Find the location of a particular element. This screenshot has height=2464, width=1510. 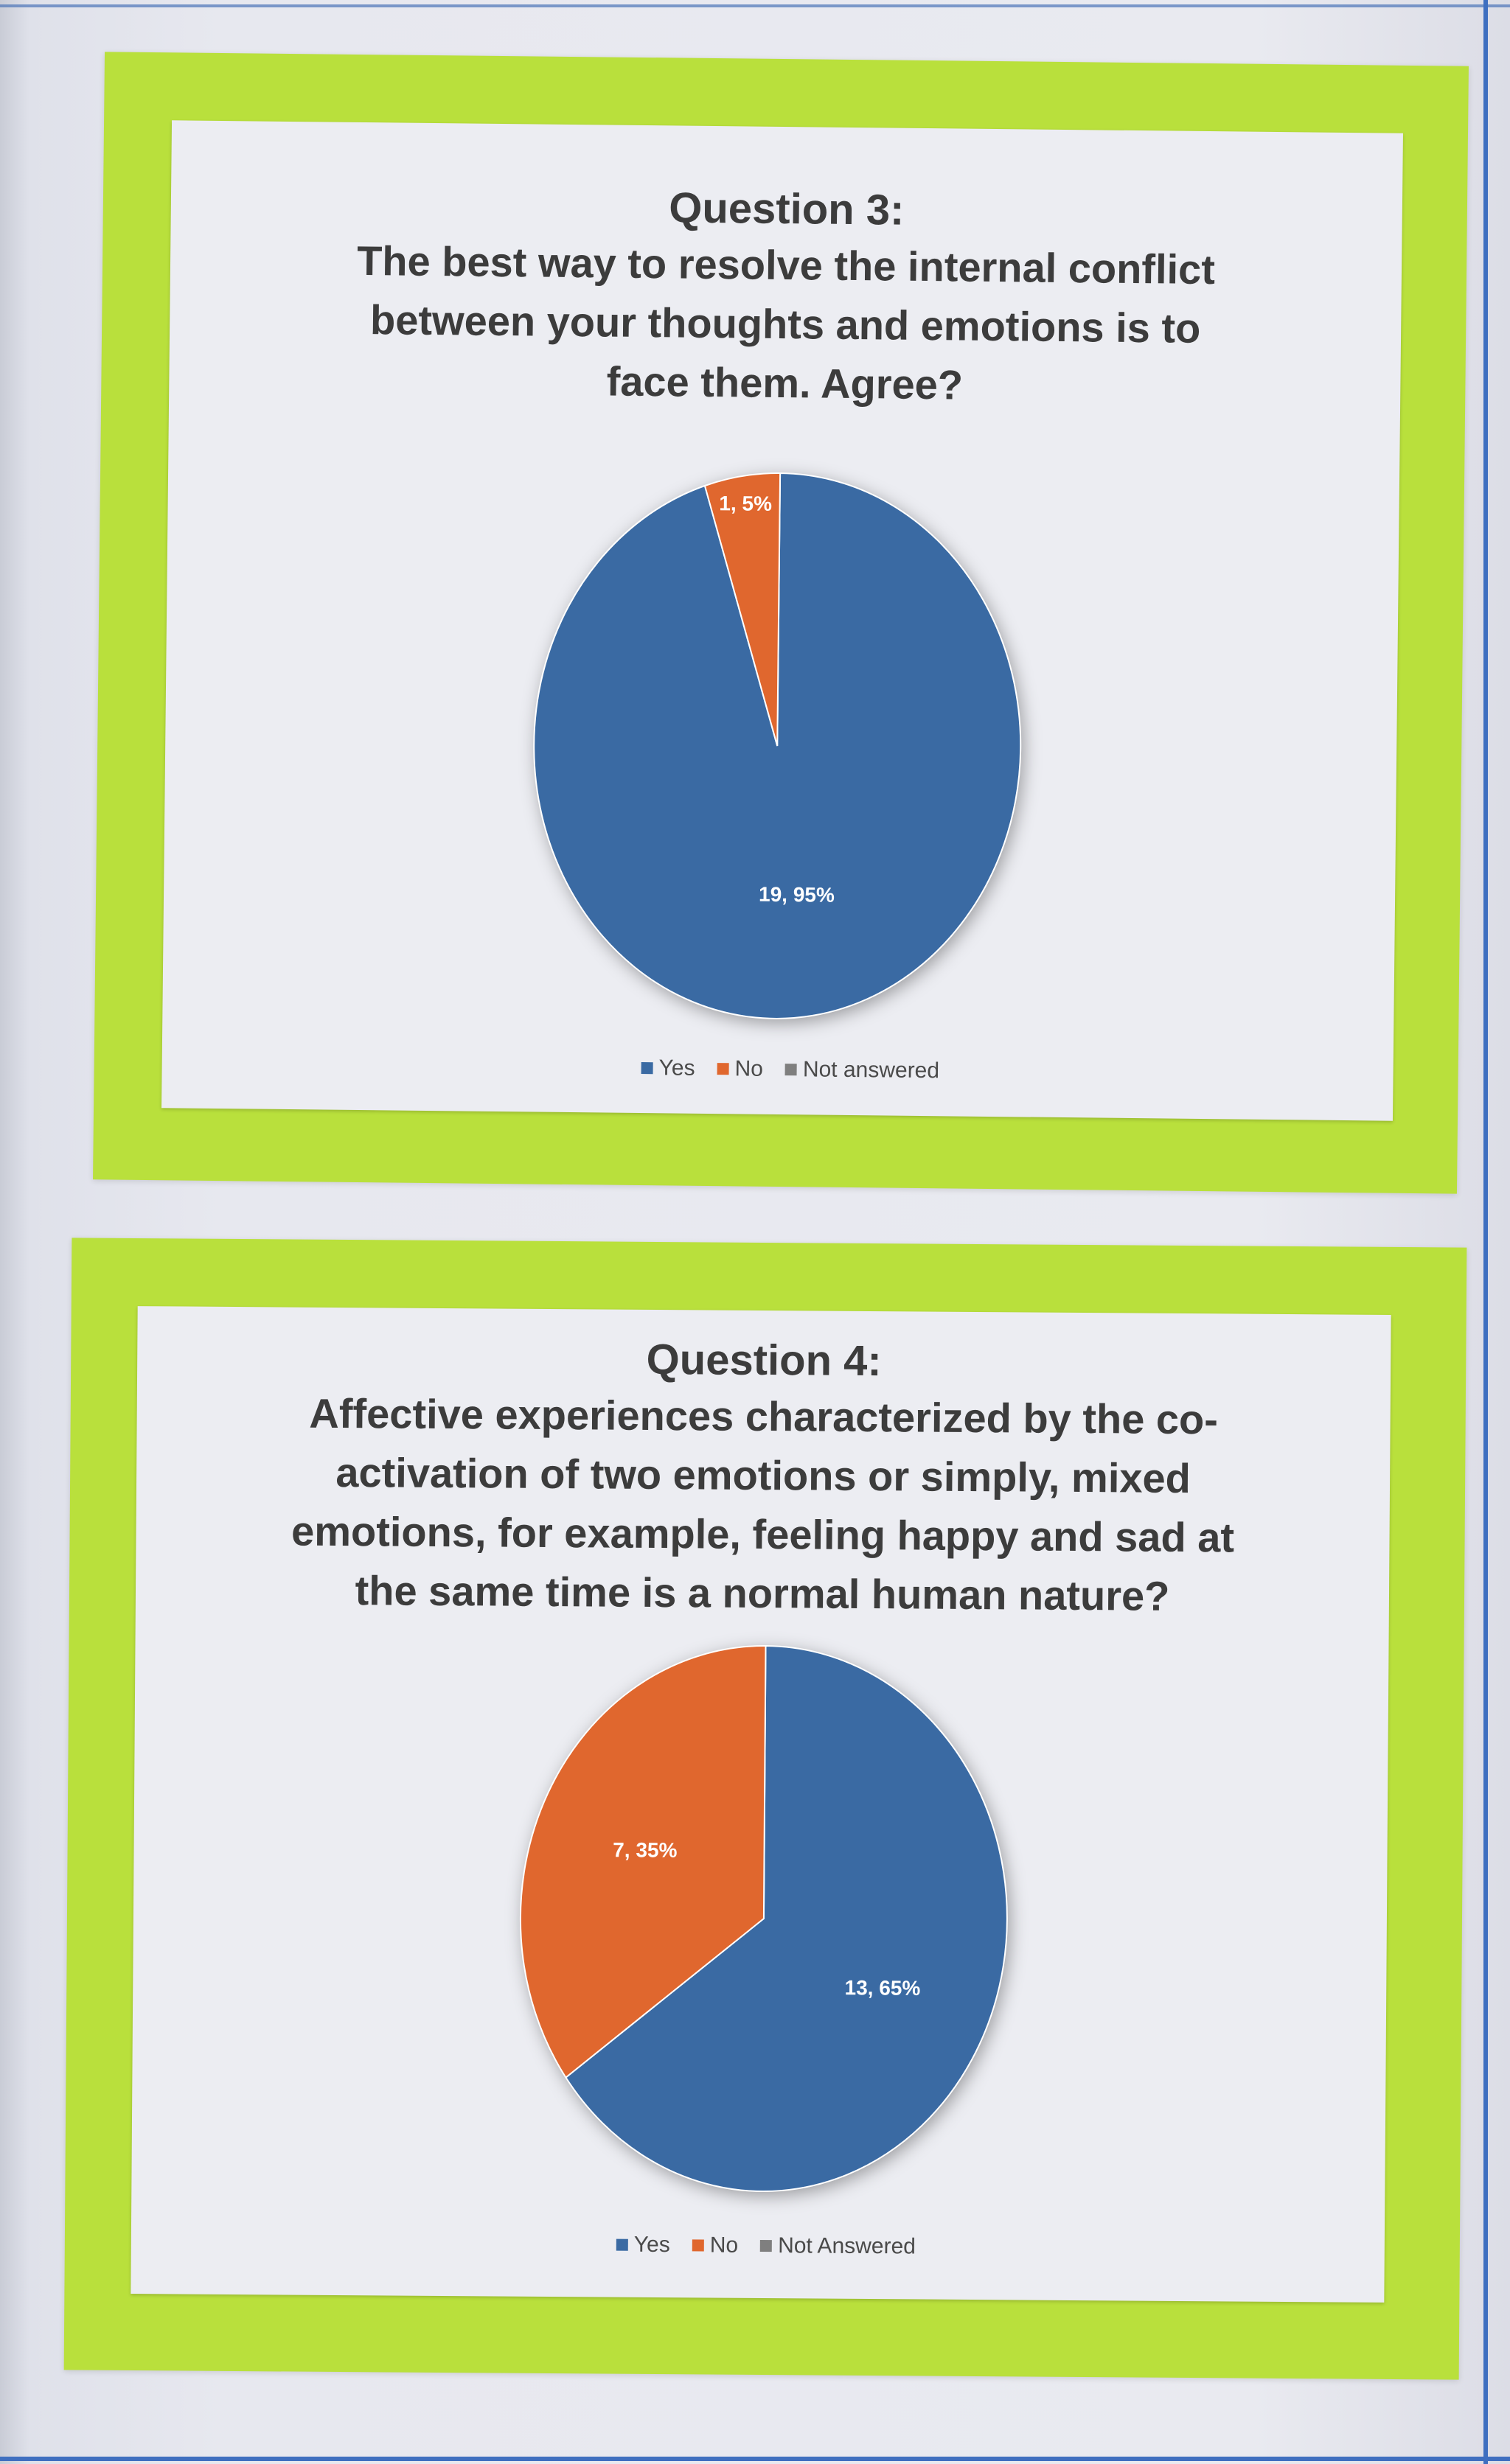

q4-legend: Yes No Not Answered is located at coordinates (766, 2246).